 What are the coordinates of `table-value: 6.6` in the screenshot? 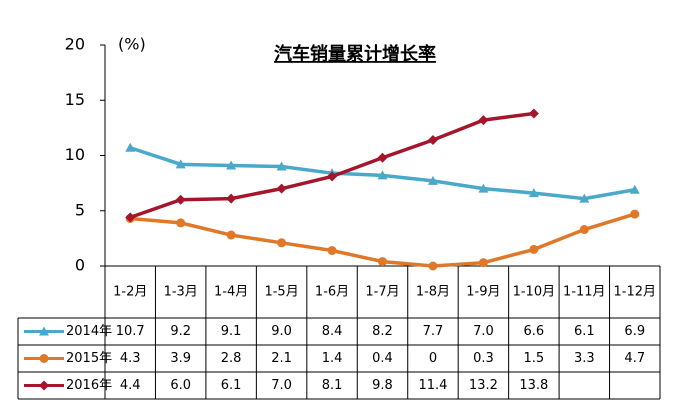 It's located at (534, 331).